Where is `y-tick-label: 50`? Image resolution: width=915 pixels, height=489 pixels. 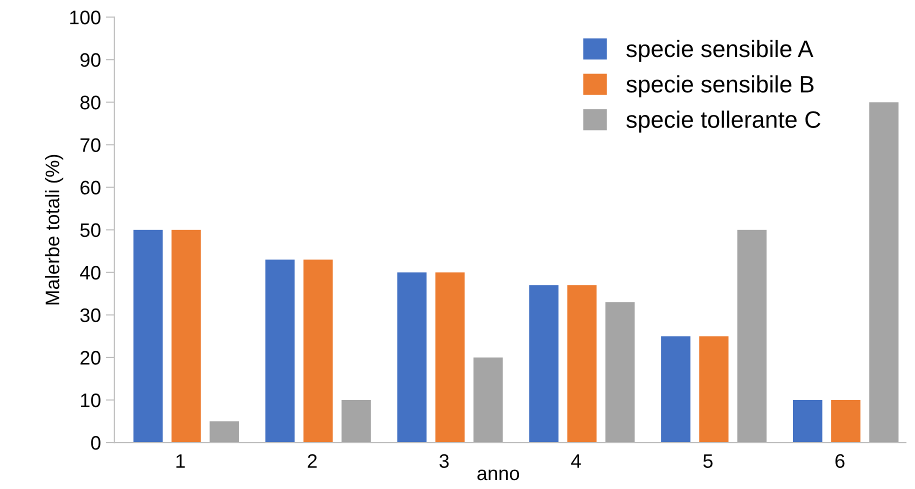 y-tick-label: 50 is located at coordinates (90, 230).